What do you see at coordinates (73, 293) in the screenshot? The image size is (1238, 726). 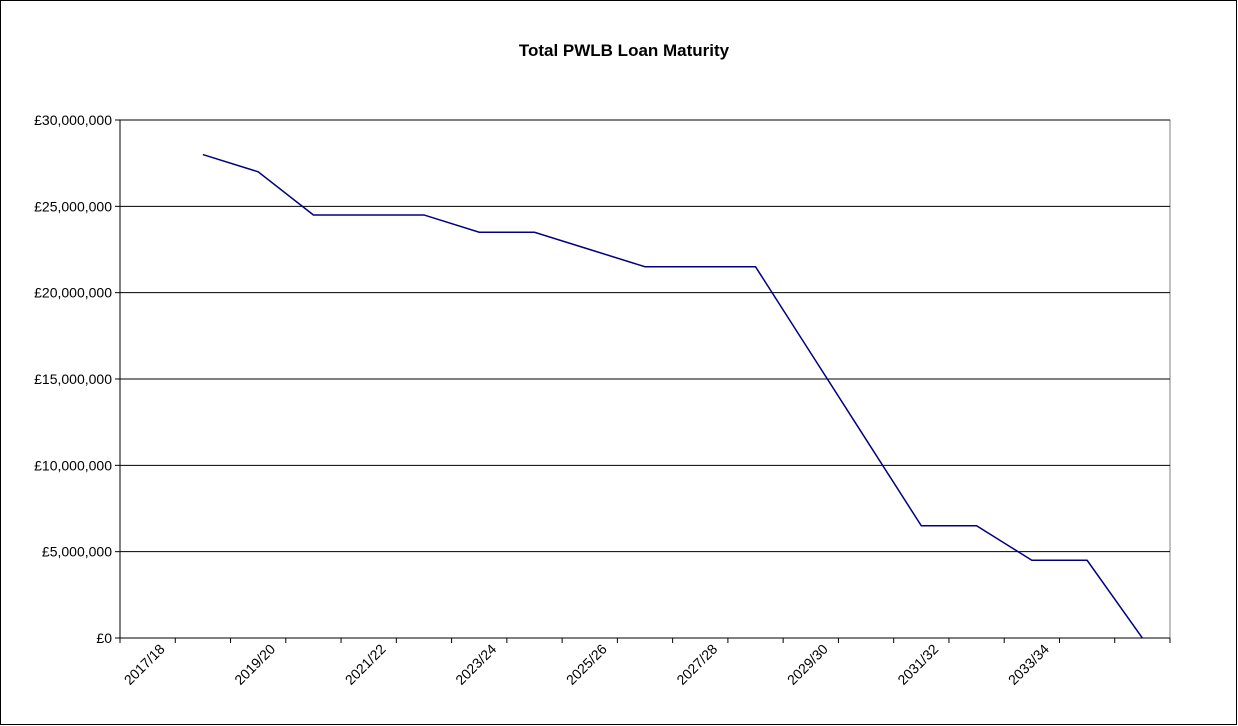 I see `y-tick-label: £20,000,000` at bounding box center [73, 293].